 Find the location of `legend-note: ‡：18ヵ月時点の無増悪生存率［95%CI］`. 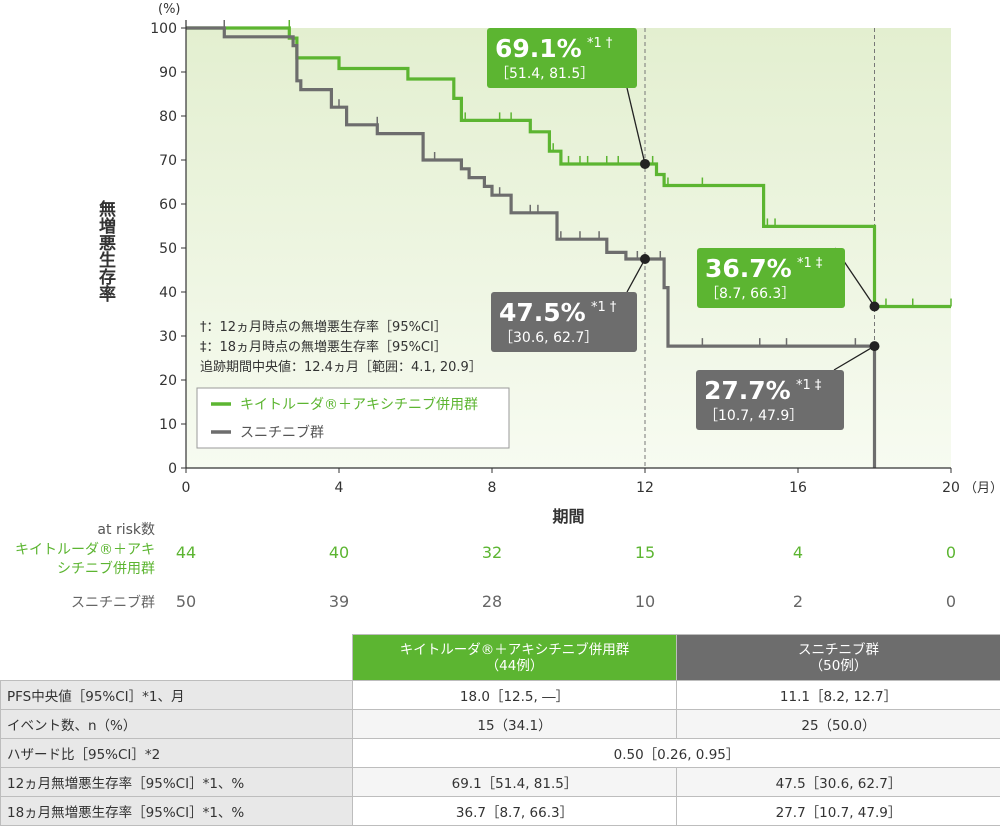

legend-note: ‡：18ヵ月時点の無増悪生存率［95%CI］ is located at coordinates (323, 347).